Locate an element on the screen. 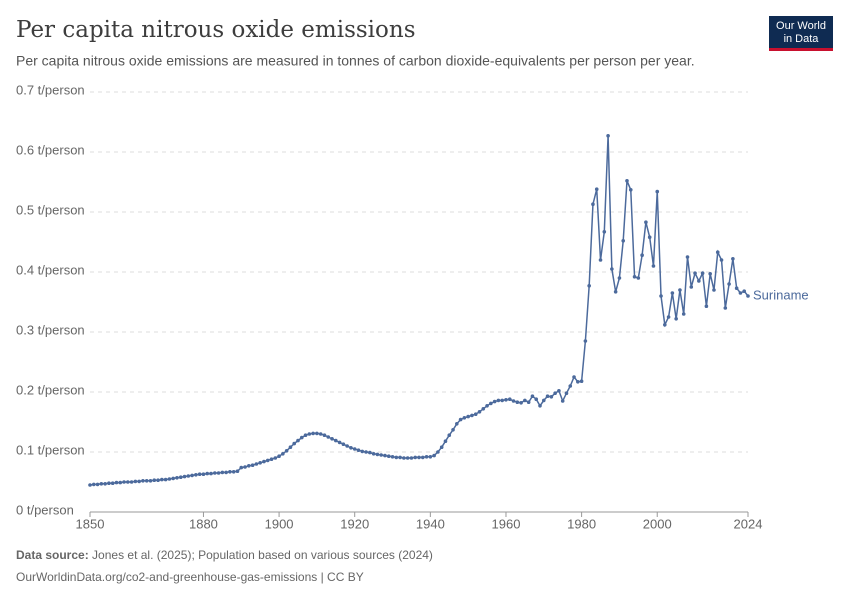 The width and height of the screenshot is (850, 600). logo-text: in Data is located at coordinates (802, 39).